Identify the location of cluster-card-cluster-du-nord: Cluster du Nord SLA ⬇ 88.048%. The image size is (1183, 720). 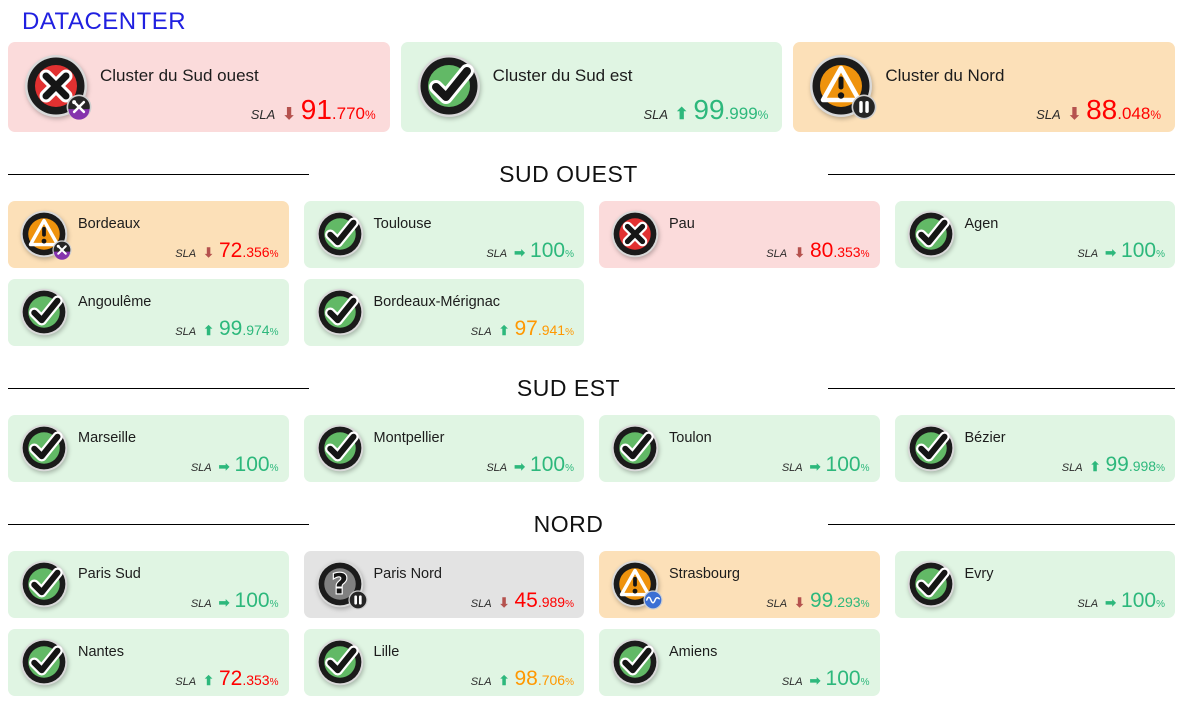
(984, 87).